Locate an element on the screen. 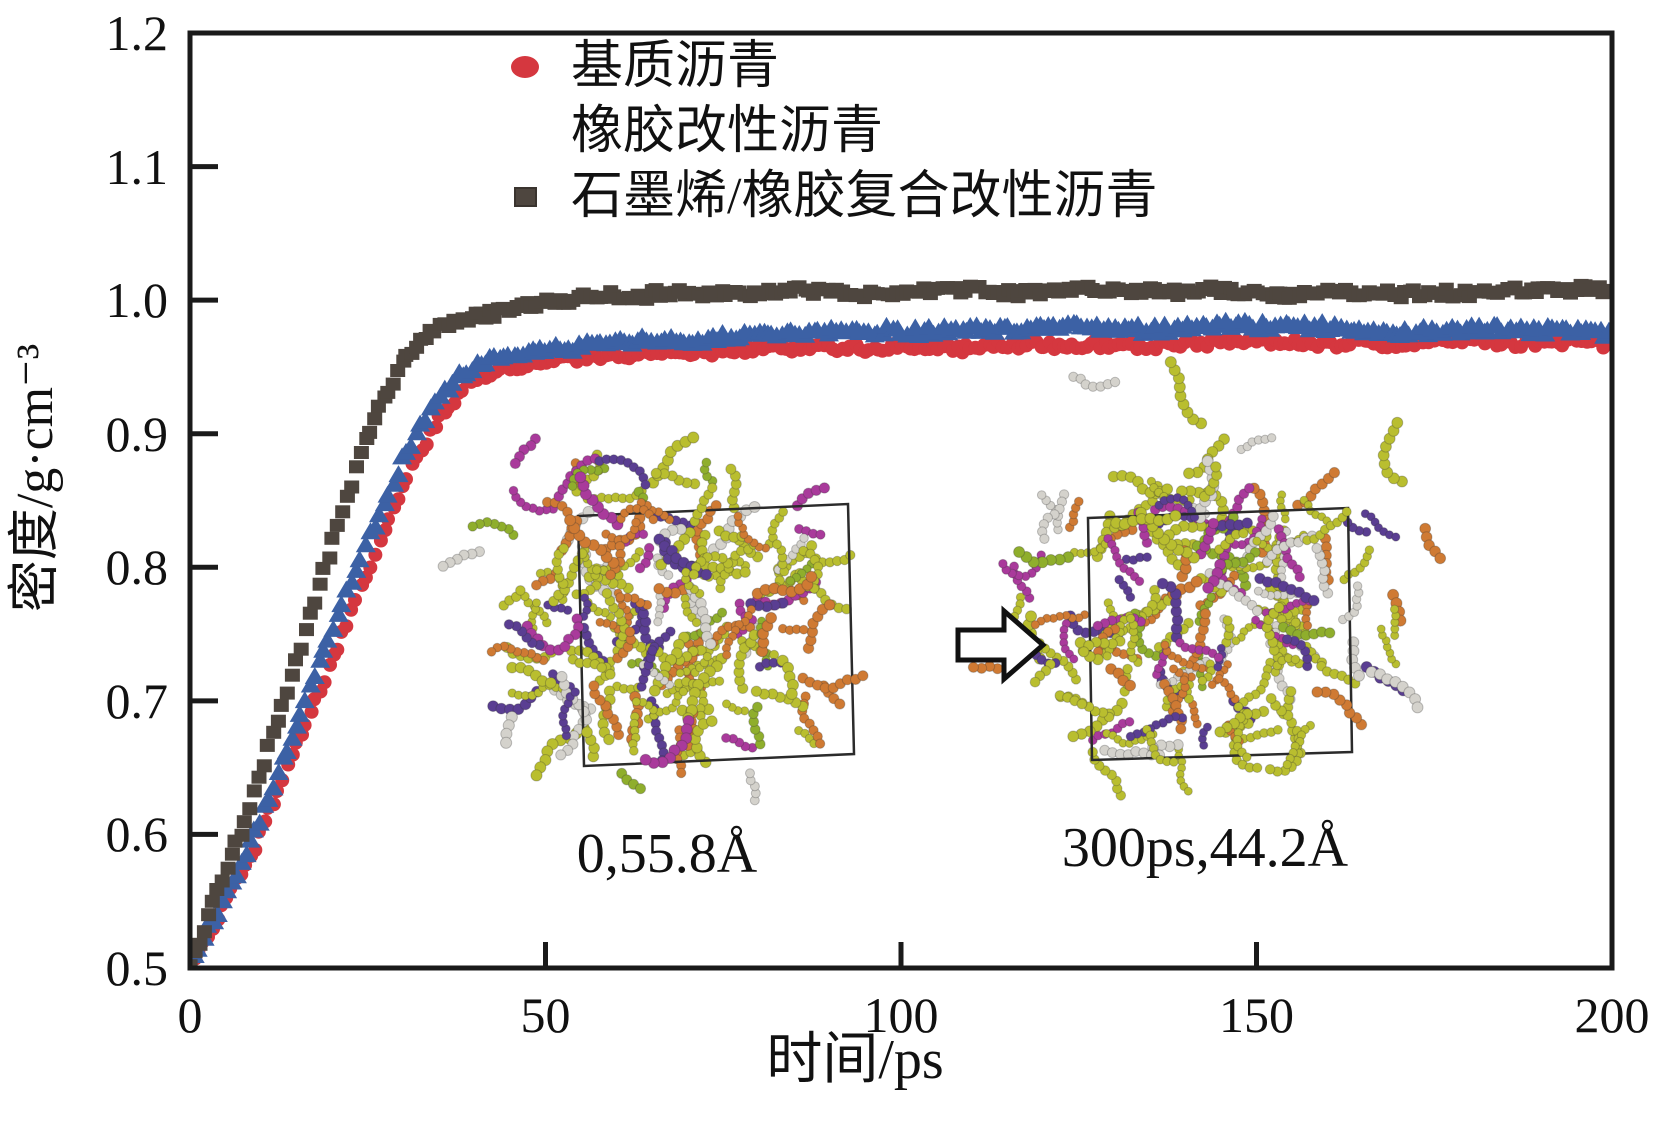 The height and width of the screenshot is (1134, 1678). molecule-cluster-left is located at coordinates (653, 618).